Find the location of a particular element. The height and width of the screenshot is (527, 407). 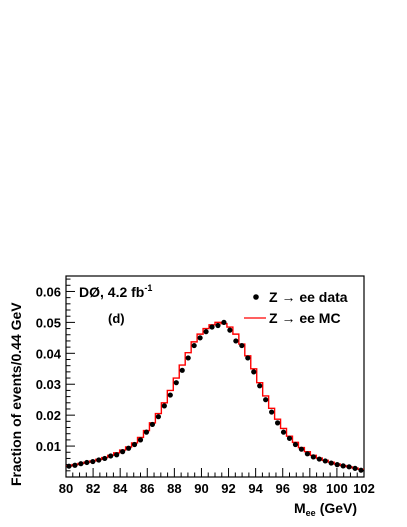

x-tick-label: 88 is located at coordinates (174, 488).